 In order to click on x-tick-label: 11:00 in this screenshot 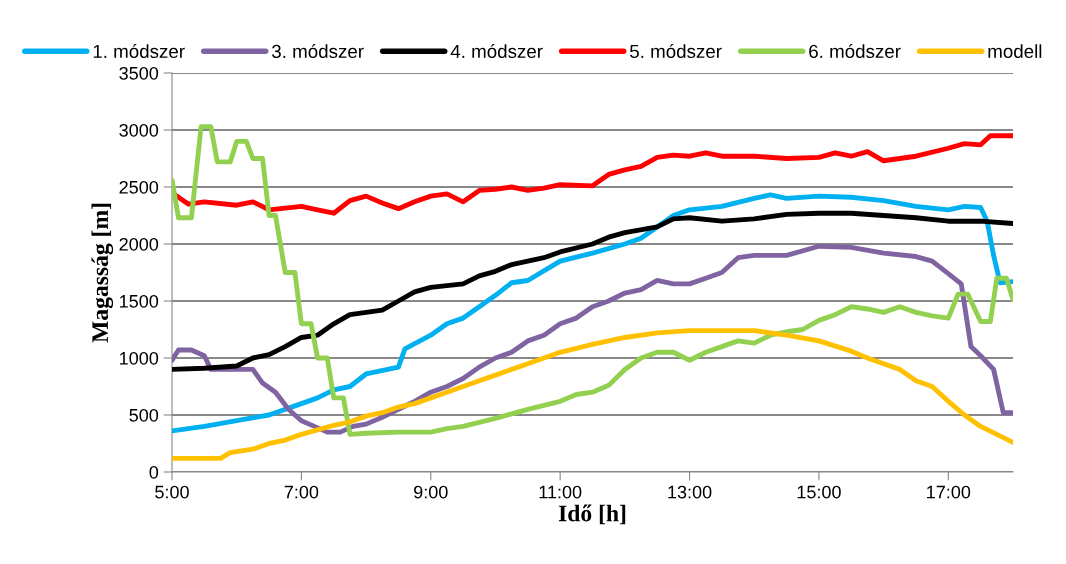, I will do `click(560, 492)`.